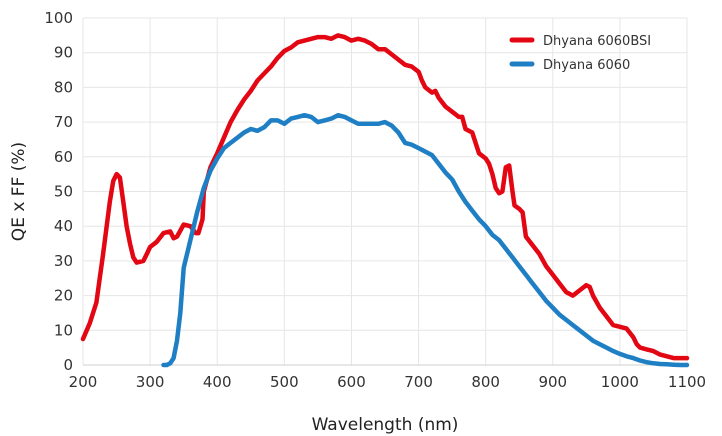 The width and height of the screenshot is (722, 436). What do you see at coordinates (150, 382) in the screenshot?
I see `x-tick-label: 300` at bounding box center [150, 382].